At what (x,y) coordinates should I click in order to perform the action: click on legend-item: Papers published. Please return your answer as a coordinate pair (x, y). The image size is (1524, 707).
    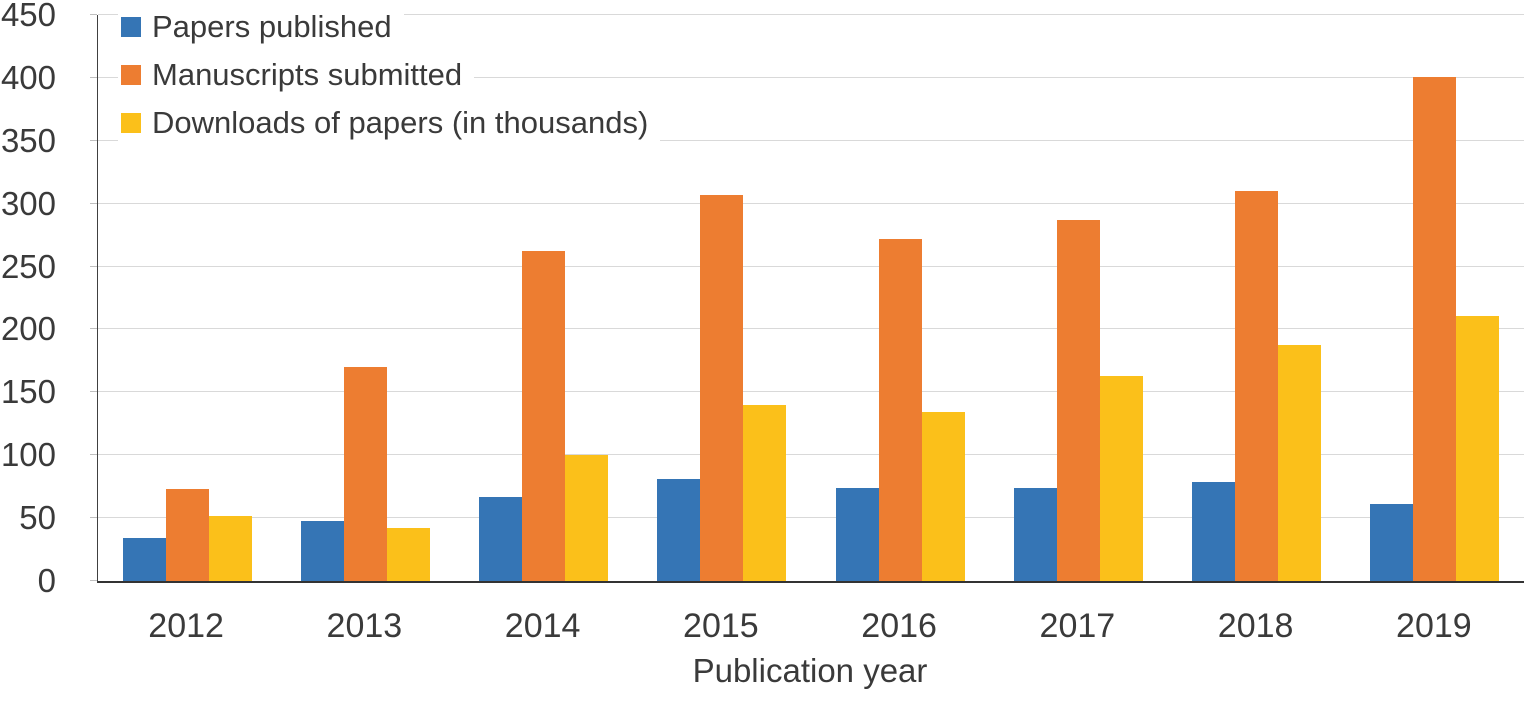
    Looking at the image, I should click on (261, 27).